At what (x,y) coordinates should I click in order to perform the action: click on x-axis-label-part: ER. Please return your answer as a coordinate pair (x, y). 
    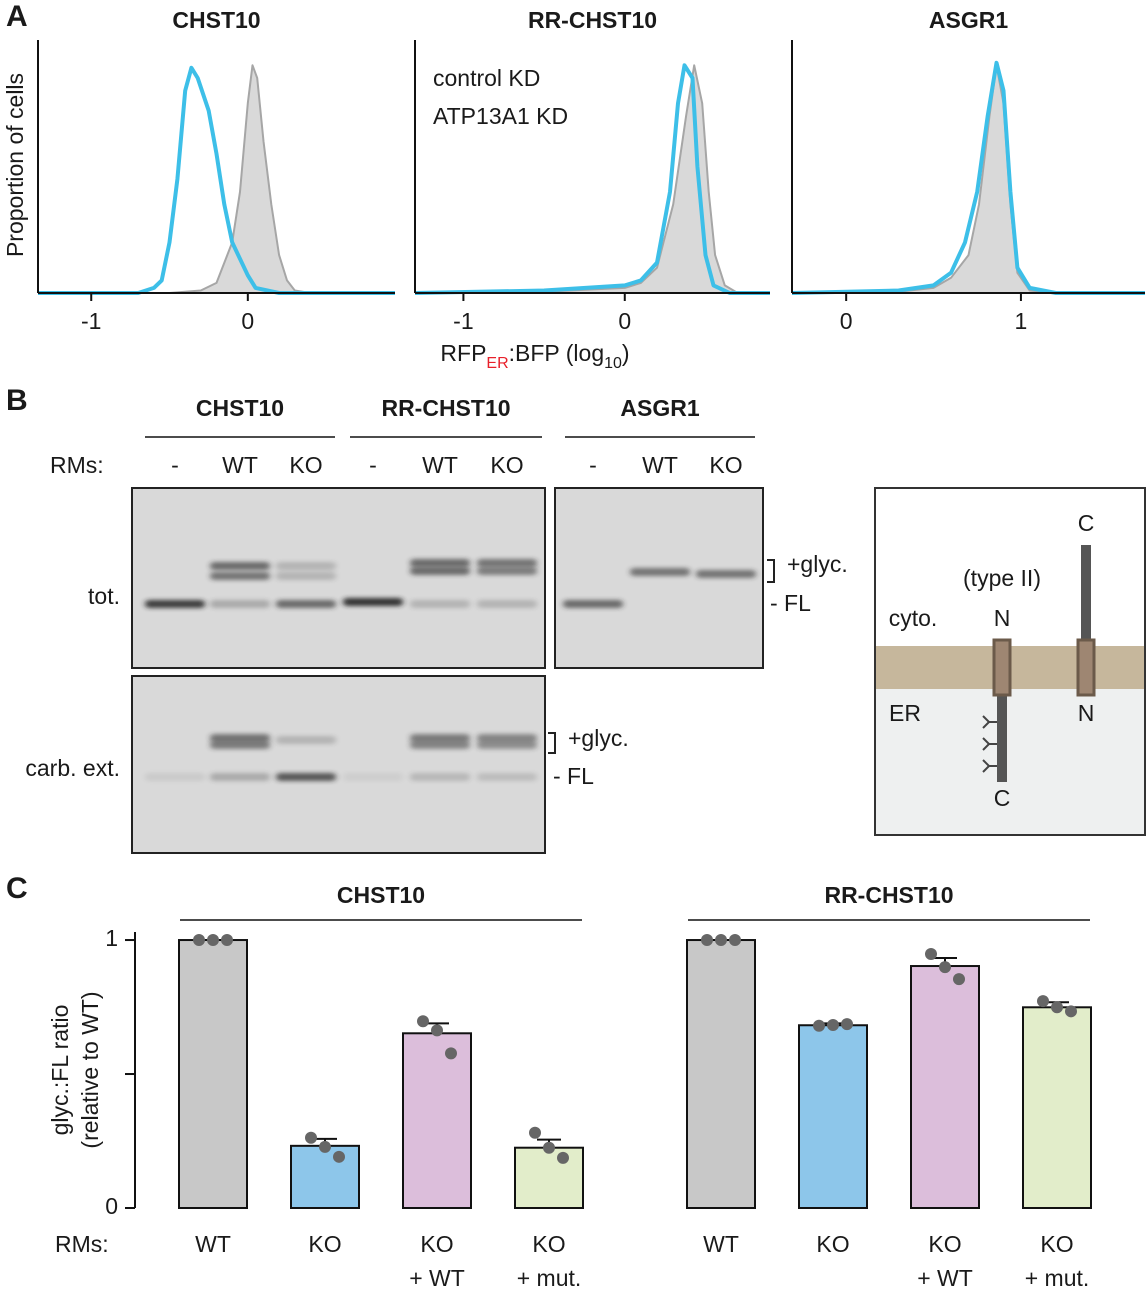
    Looking at the image, I should click on (497, 363).